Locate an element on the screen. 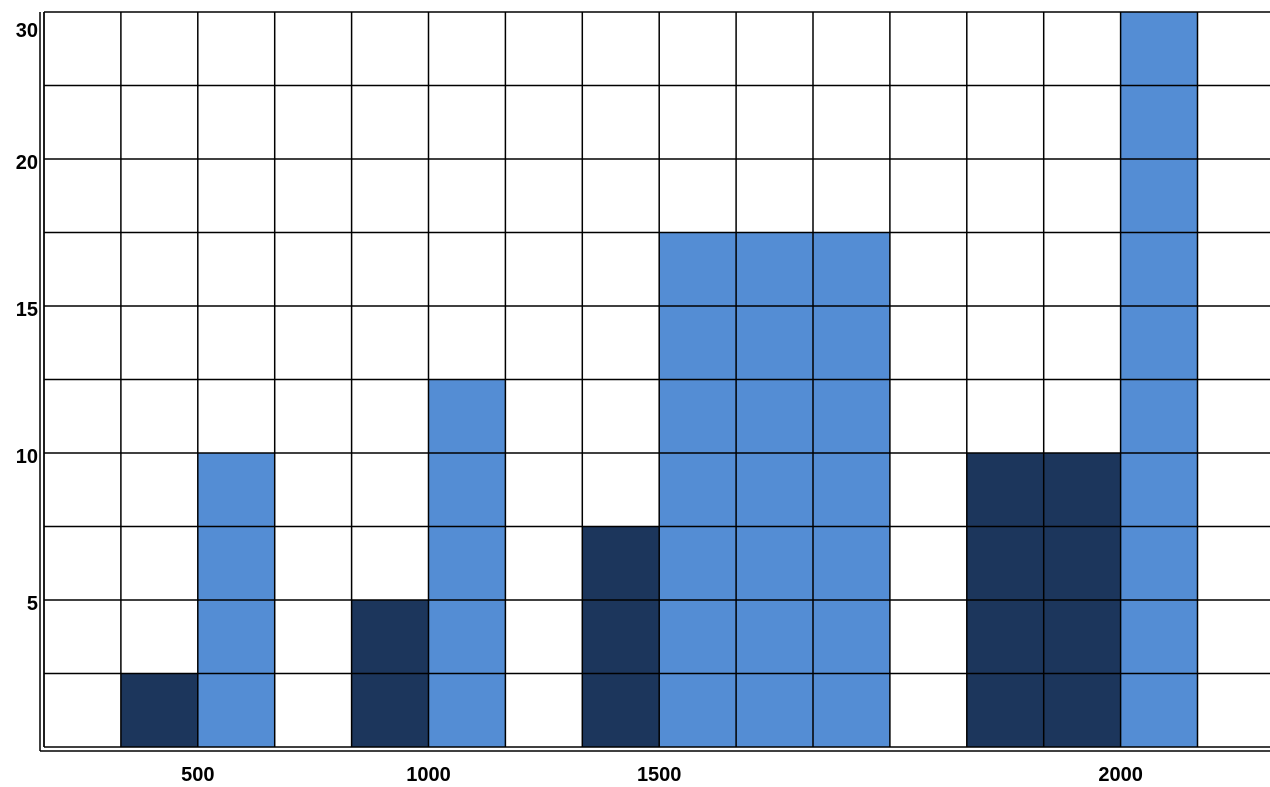  x-tick-label: 1000 is located at coordinates (428, 773).